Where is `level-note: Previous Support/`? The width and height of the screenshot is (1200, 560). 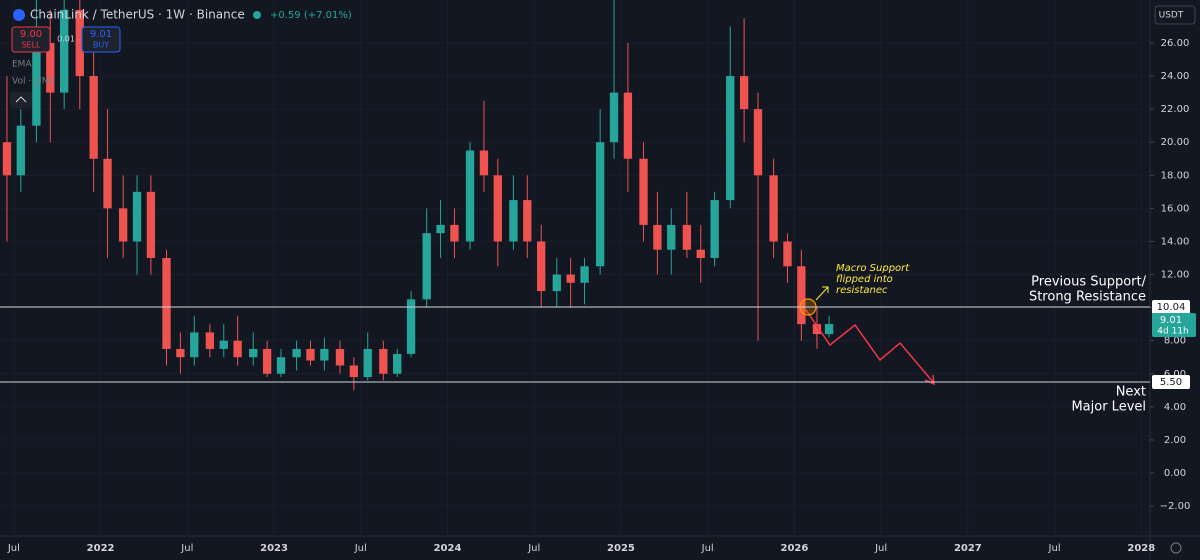 level-note: Previous Support/ is located at coordinates (1088, 281).